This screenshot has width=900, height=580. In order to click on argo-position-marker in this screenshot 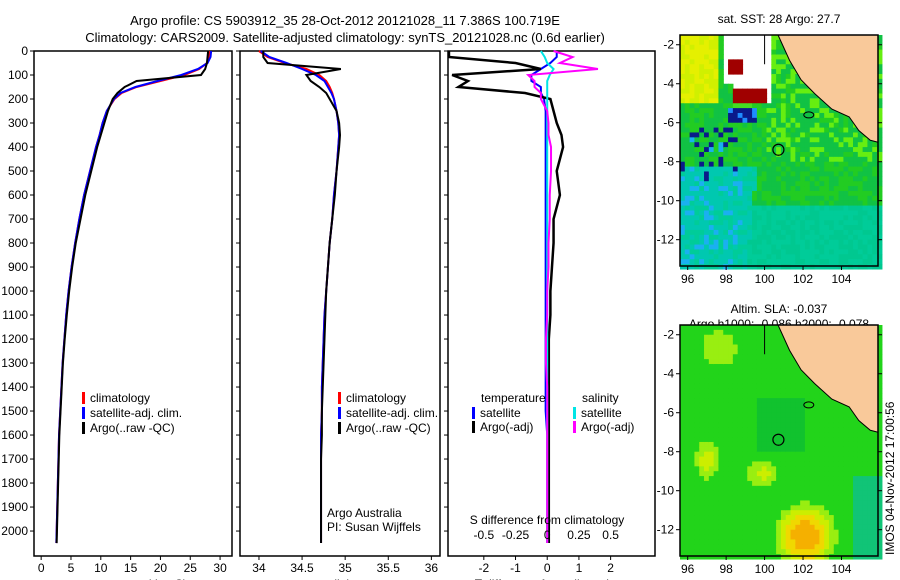, I will do `click(778, 439)`.